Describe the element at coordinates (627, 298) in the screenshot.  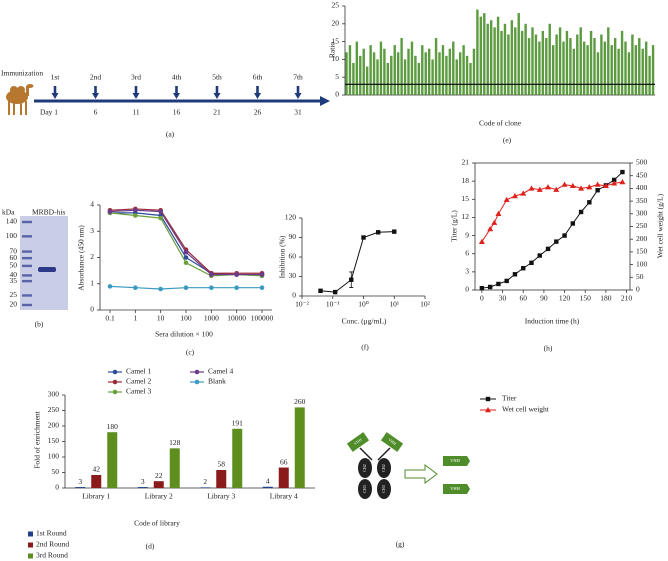
I see `x-tick-label: 210` at that location.